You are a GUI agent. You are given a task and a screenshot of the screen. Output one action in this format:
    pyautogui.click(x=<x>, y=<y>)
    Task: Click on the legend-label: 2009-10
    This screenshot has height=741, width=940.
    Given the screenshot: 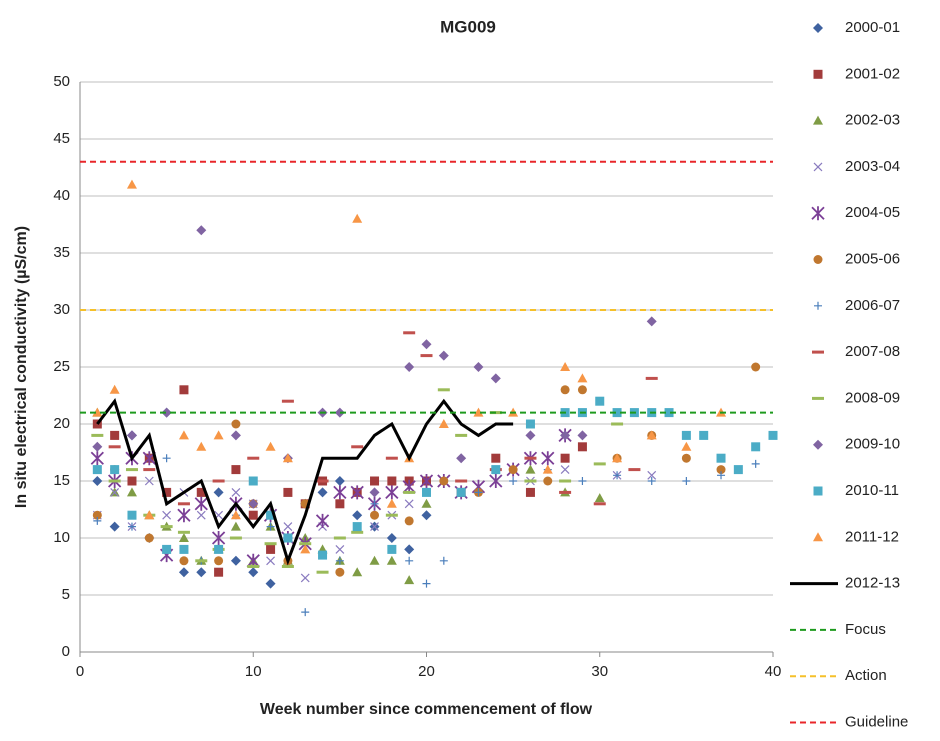 What is the action you would take?
    pyautogui.click(x=872, y=444)
    